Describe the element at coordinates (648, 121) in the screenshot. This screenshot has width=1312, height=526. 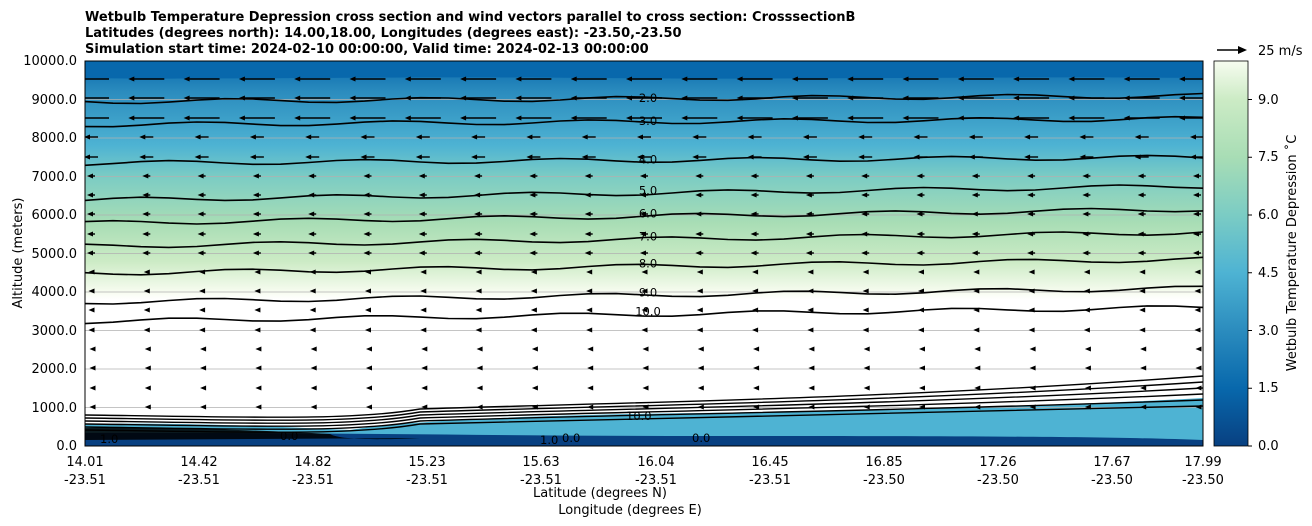
I see `contour-label-3.0: 3.0` at that location.